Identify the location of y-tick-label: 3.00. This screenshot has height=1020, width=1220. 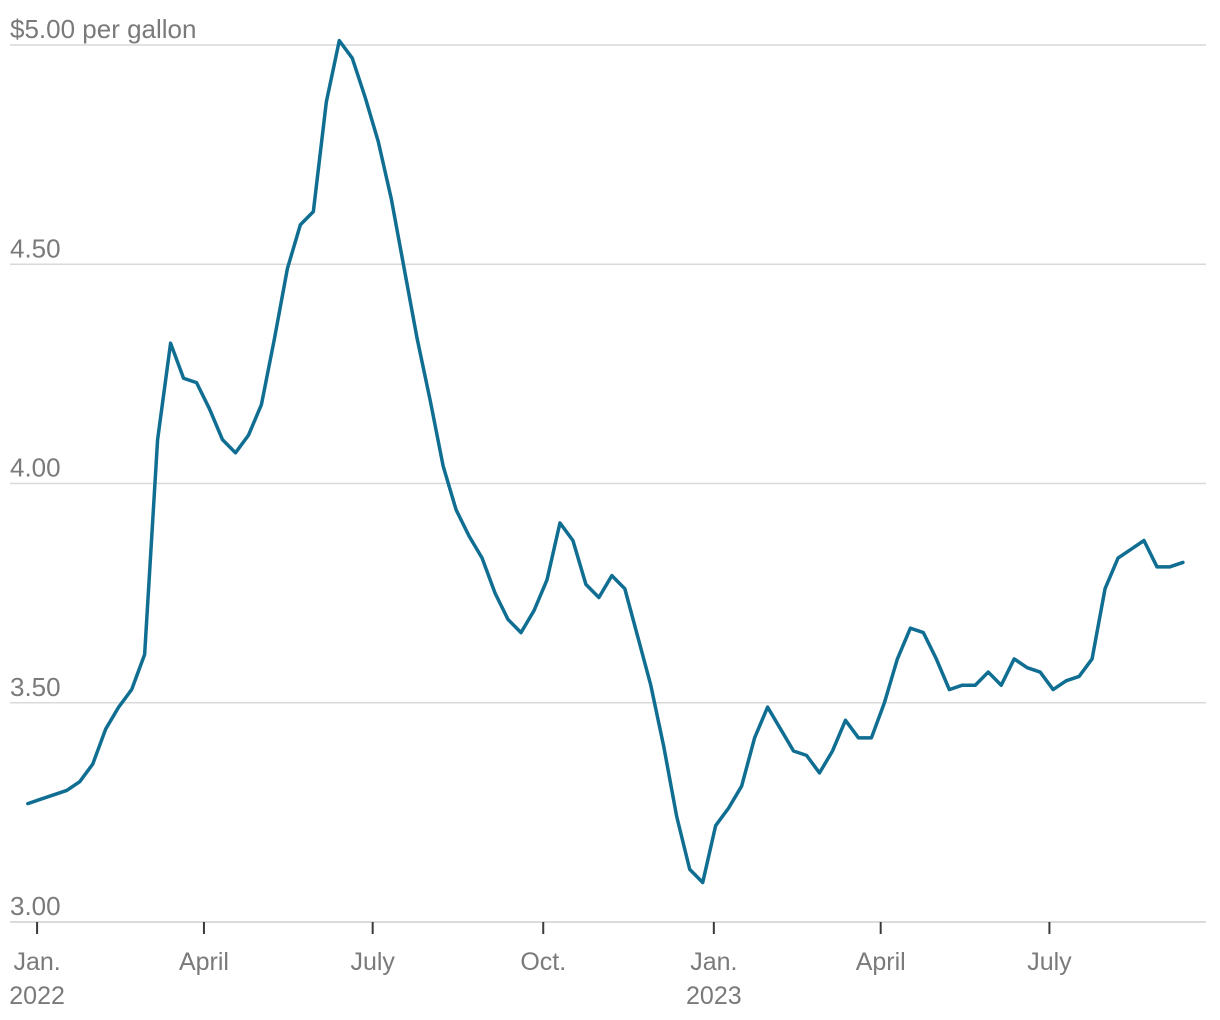
(35, 906).